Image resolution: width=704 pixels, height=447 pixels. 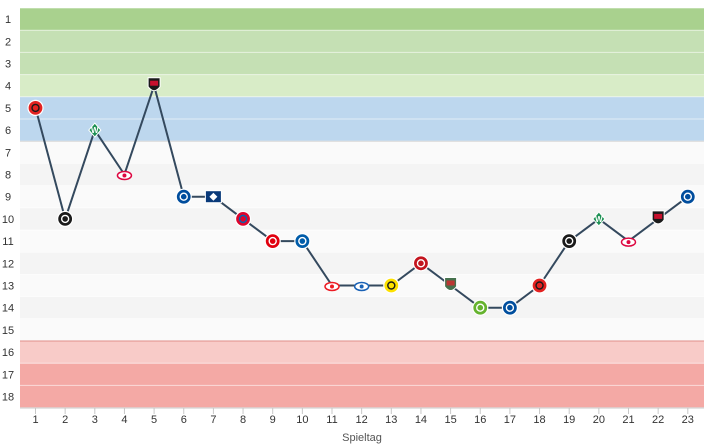 What do you see at coordinates (658, 420) in the screenshot?
I see `x-tick-label: 22` at bounding box center [658, 420].